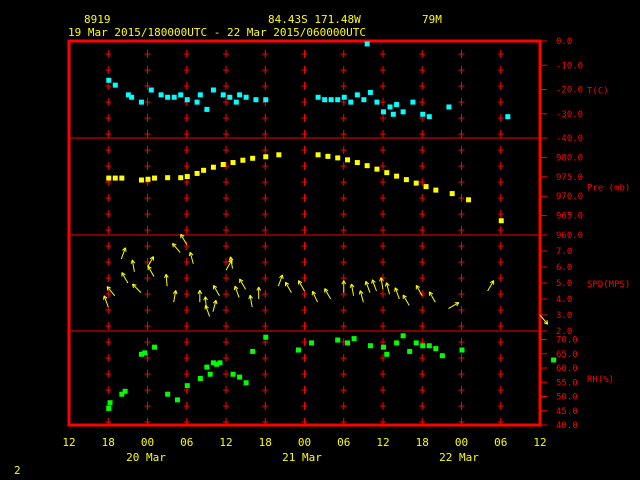  I want to click on y-tick-label: 7.0, so click(564, 252).